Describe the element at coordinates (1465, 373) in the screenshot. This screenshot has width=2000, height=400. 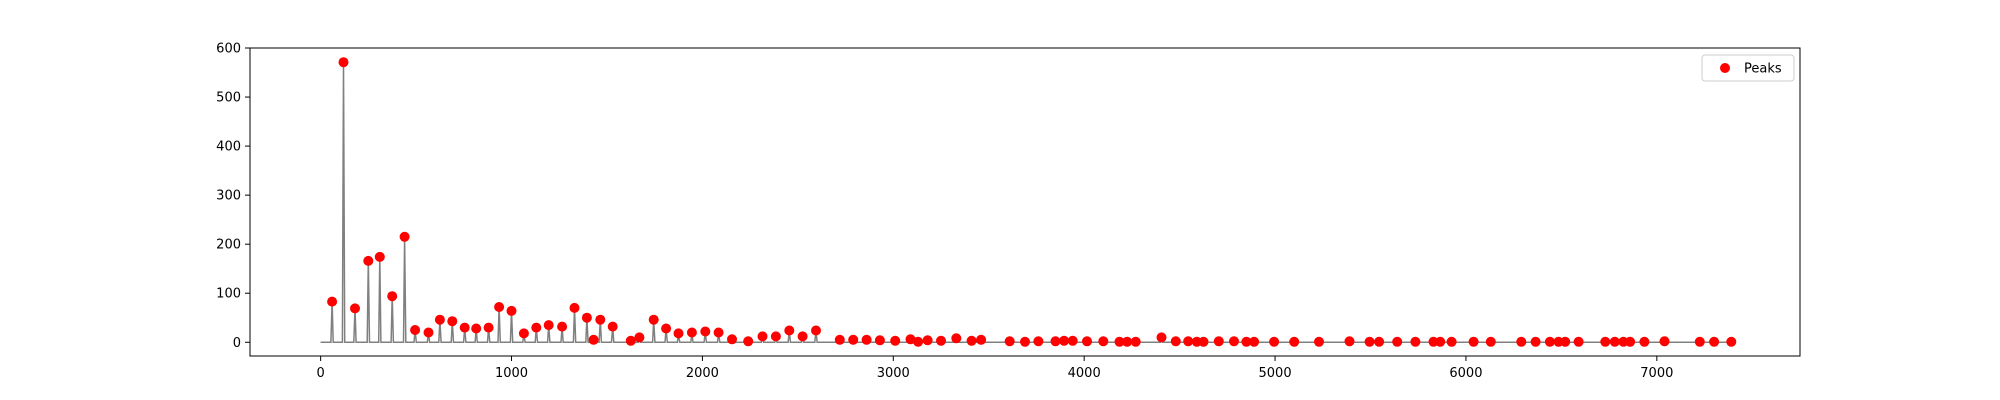
I see `x-tick-label: 6000` at that location.